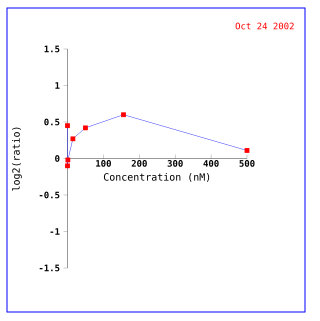 This screenshot has width=320, height=321. What do you see at coordinates (211, 163) in the screenshot?
I see `x-tick-label: 400` at bounding box center [211, 163].